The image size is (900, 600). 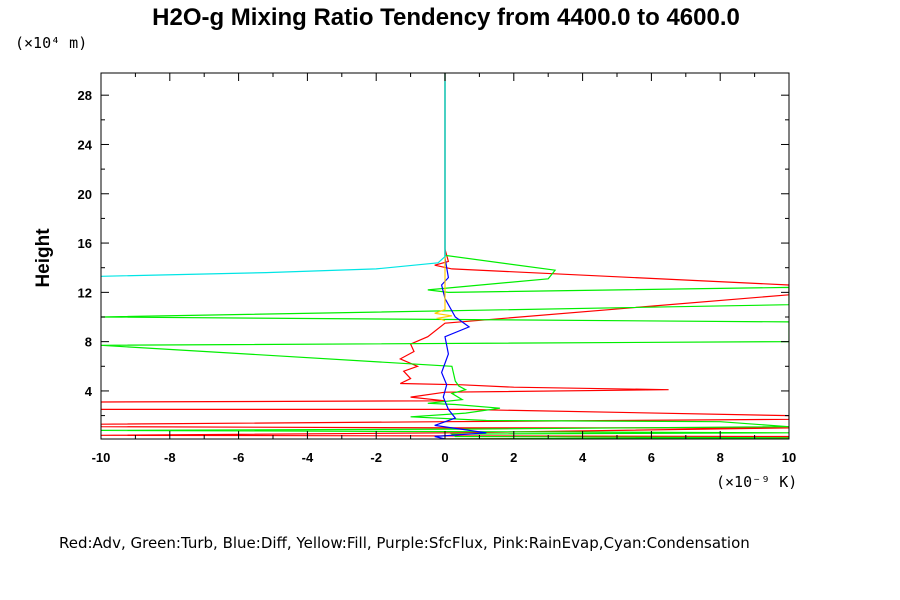 I want to click on x-tick-label: -4, so click(x=308, y=457).